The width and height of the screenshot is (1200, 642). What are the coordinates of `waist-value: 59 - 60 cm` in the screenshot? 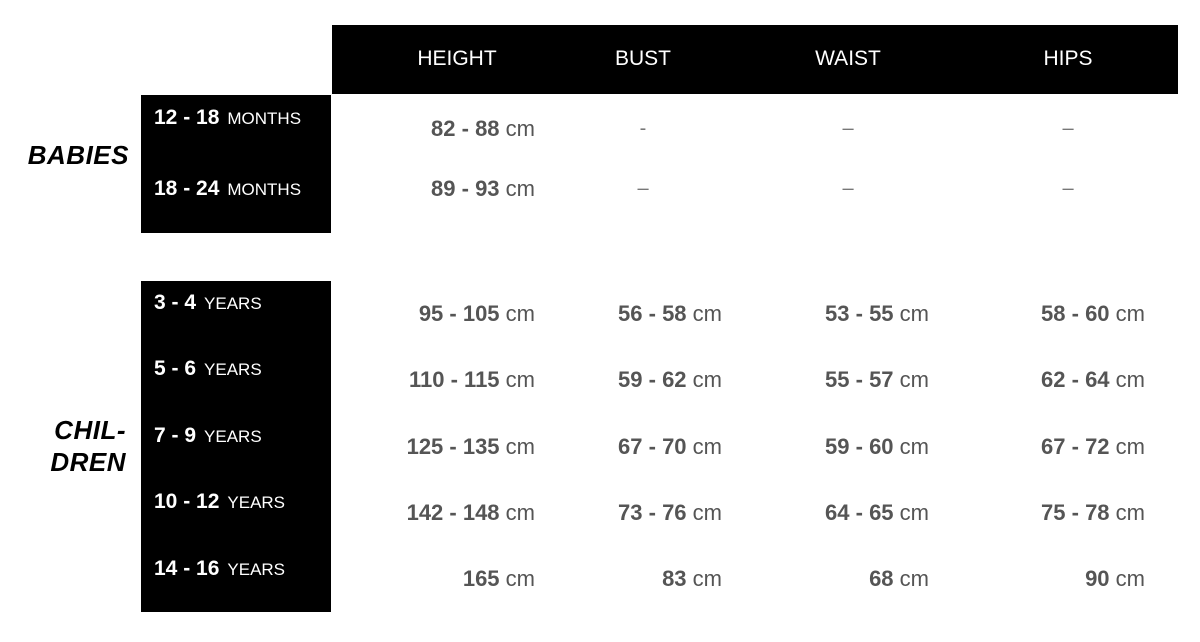 It's located at (877, 447).